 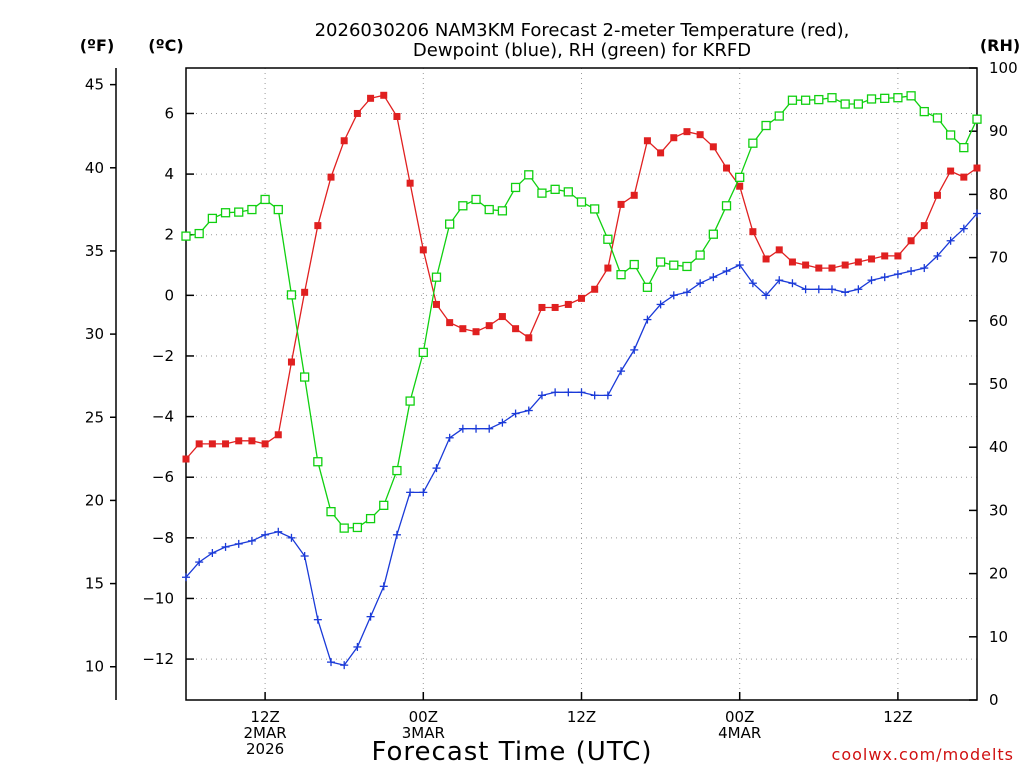 What do you see at coordinates (1000, 45) in the screenshot?
I see `rh-unit-label: (RH)` at bounding box center [1000, 45].